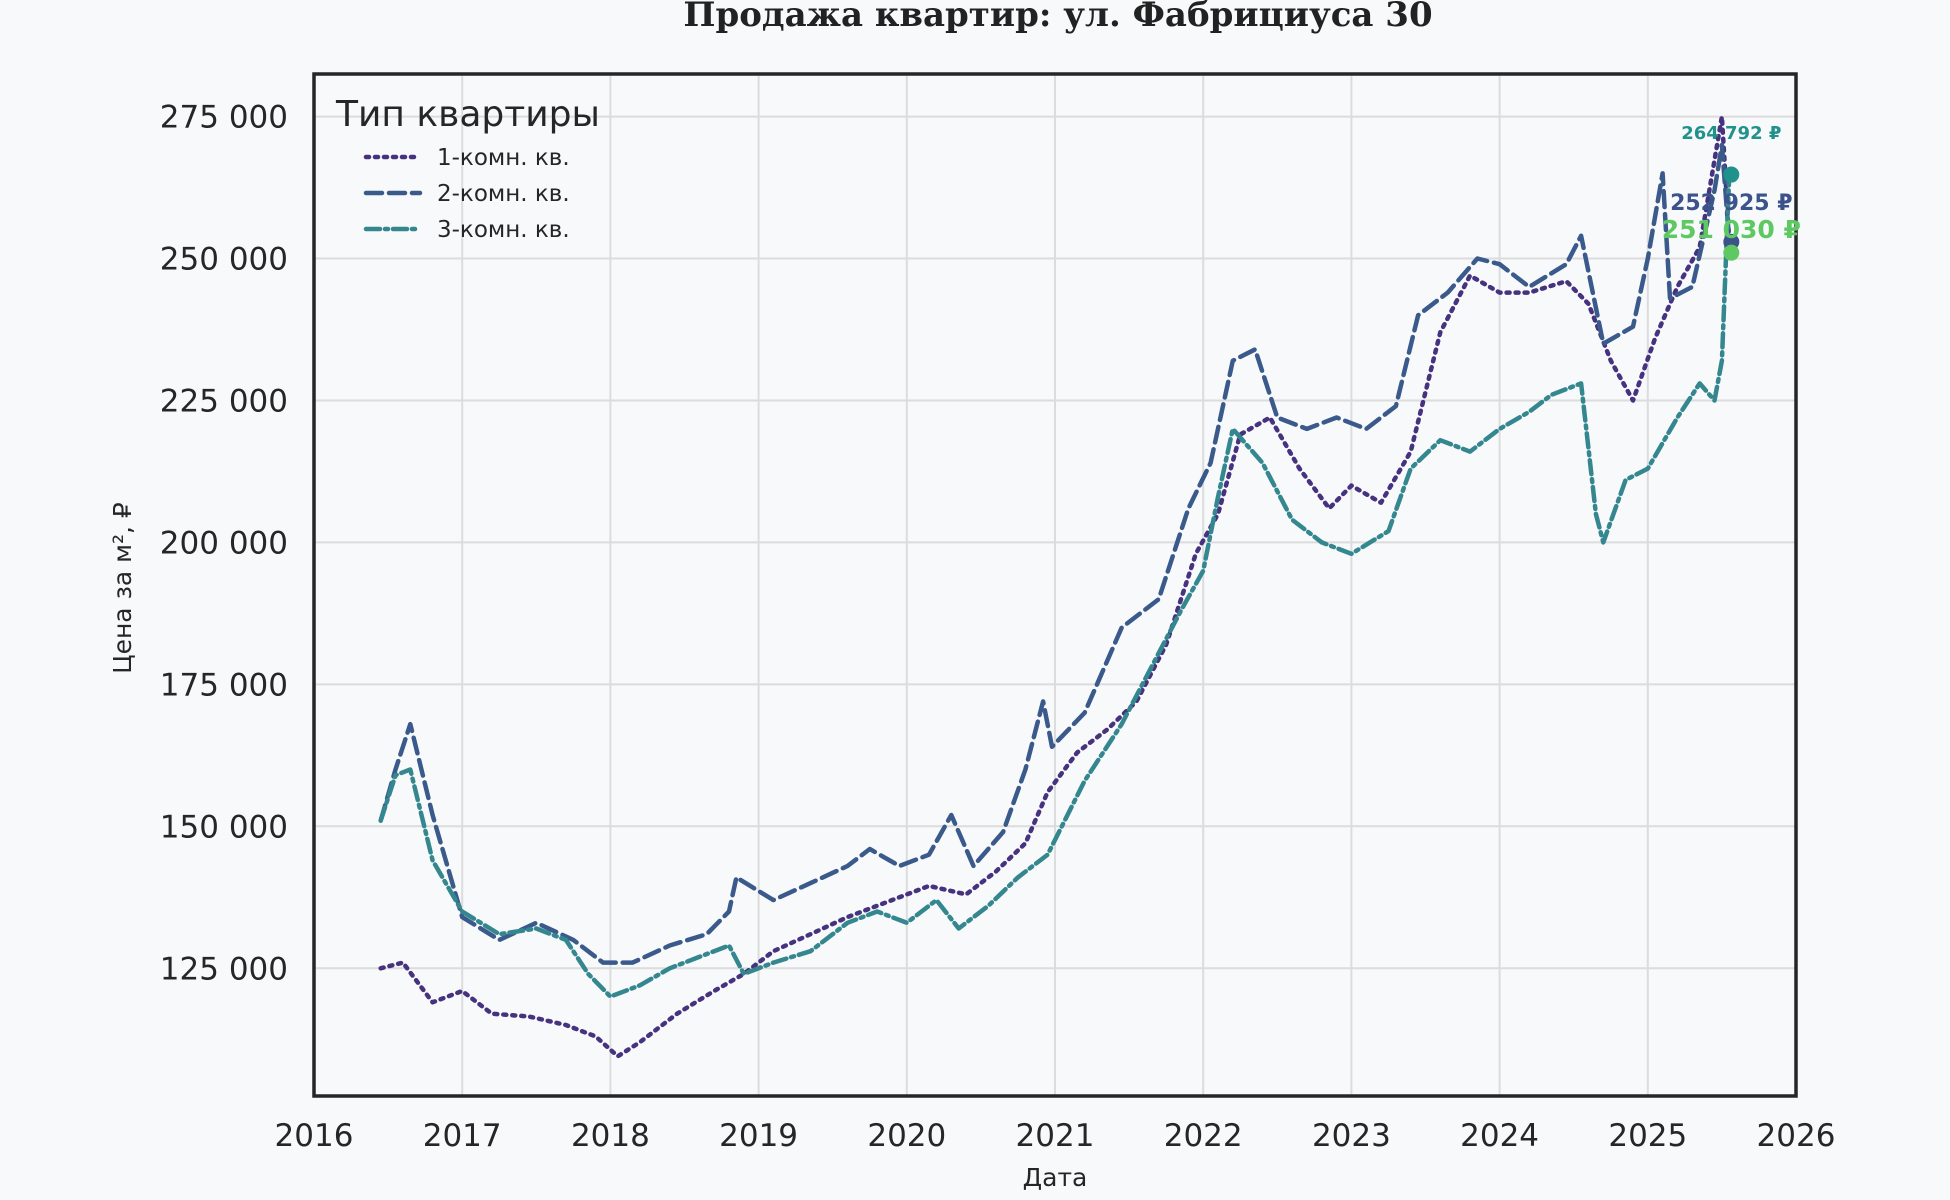 The height and width of the screenshot is (1200, 1950). I want to click on x-tick-label: 2026, so click(1796, 1136).